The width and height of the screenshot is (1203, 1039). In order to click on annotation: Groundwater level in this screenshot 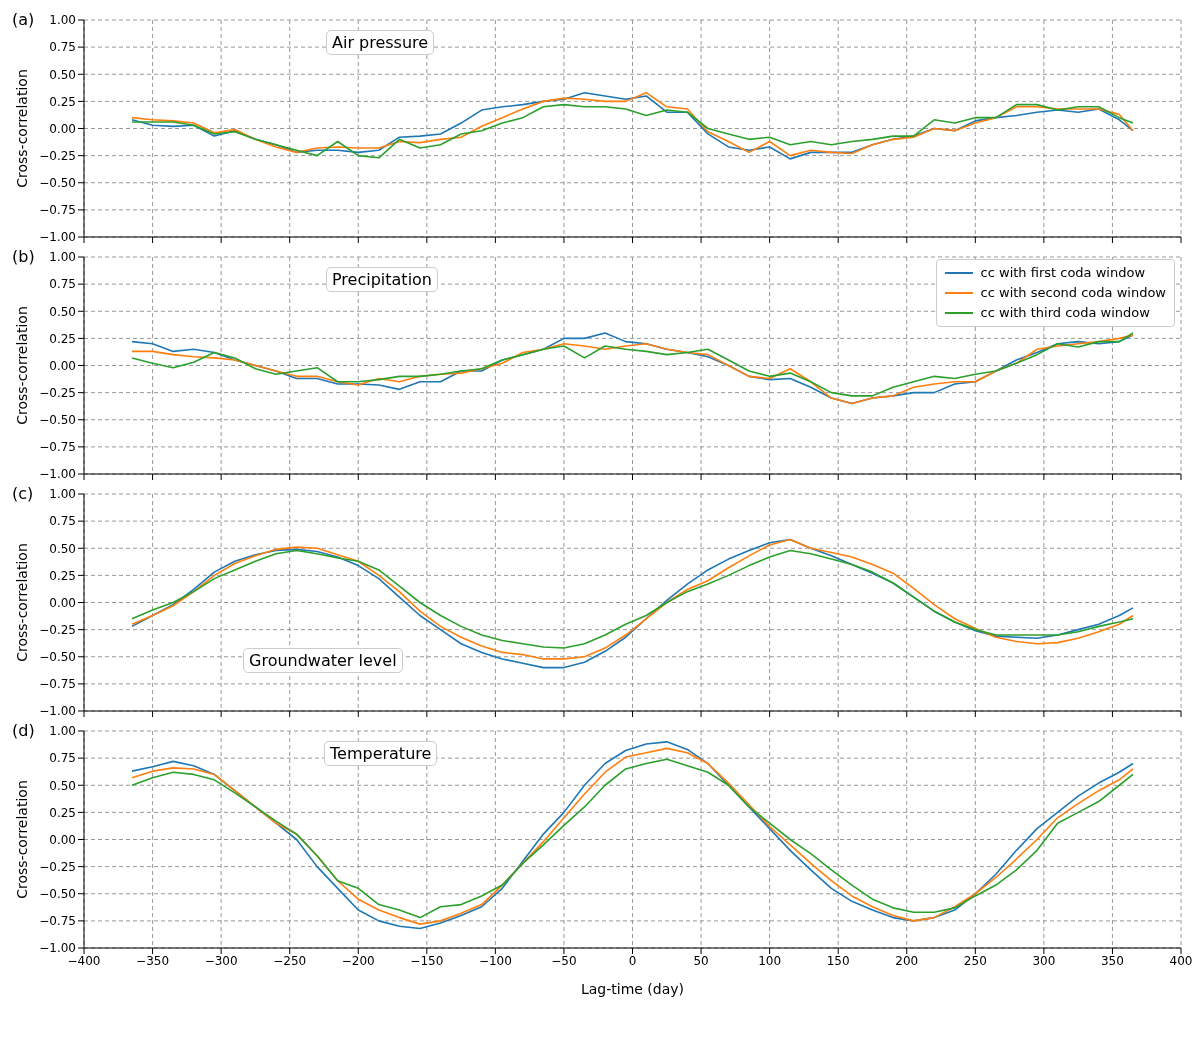, I will do `click(323, 660)`.